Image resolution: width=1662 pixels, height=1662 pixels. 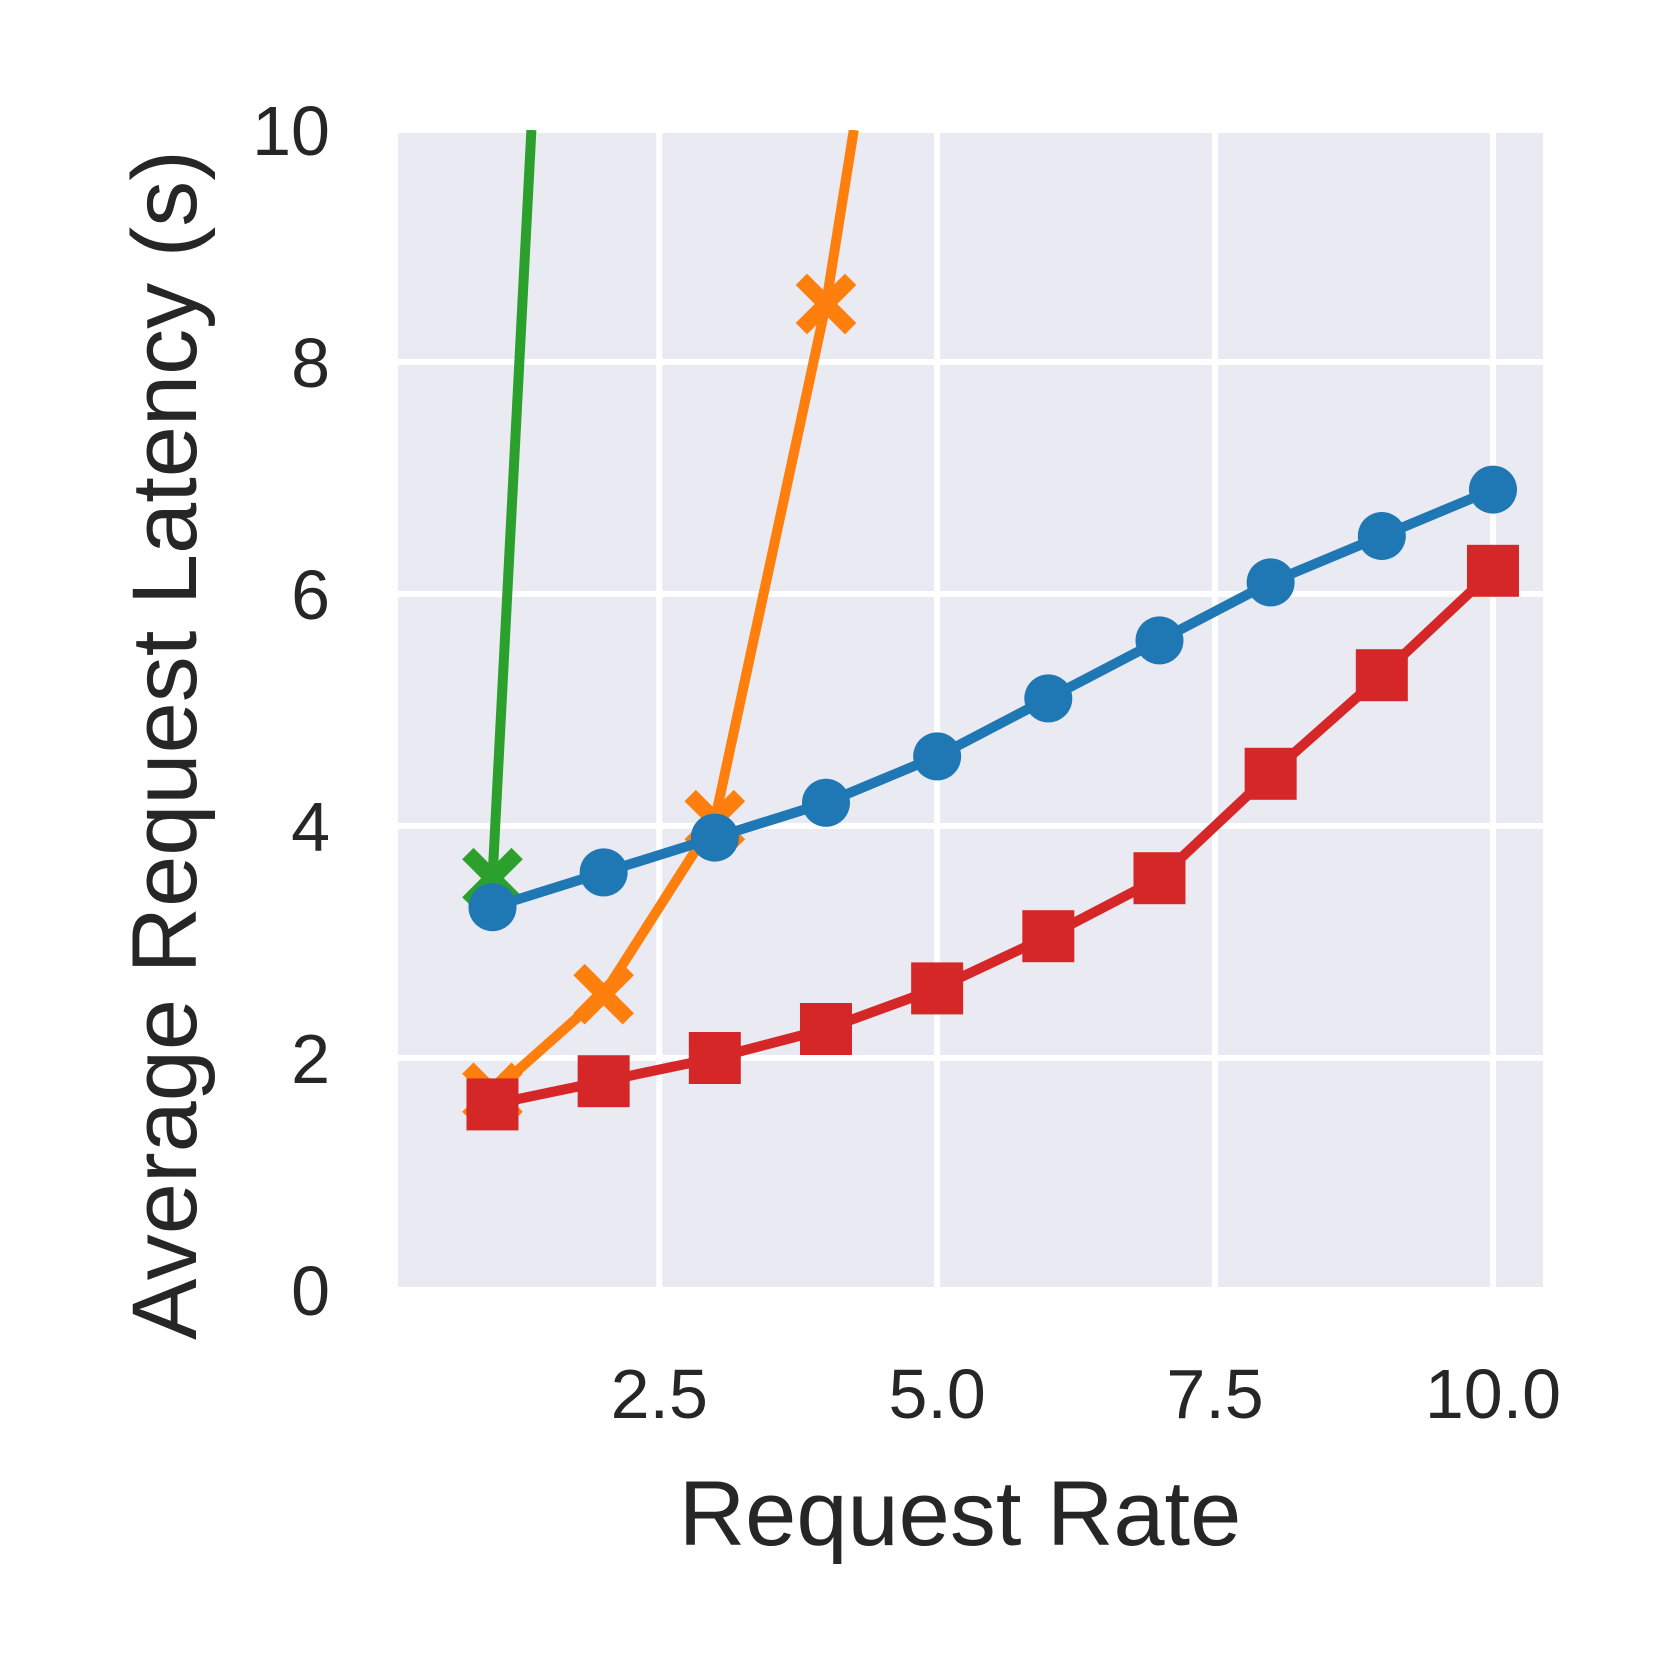 I want to click on y-axis-label: Average Request Latency (s), so click(x=165, y=745).